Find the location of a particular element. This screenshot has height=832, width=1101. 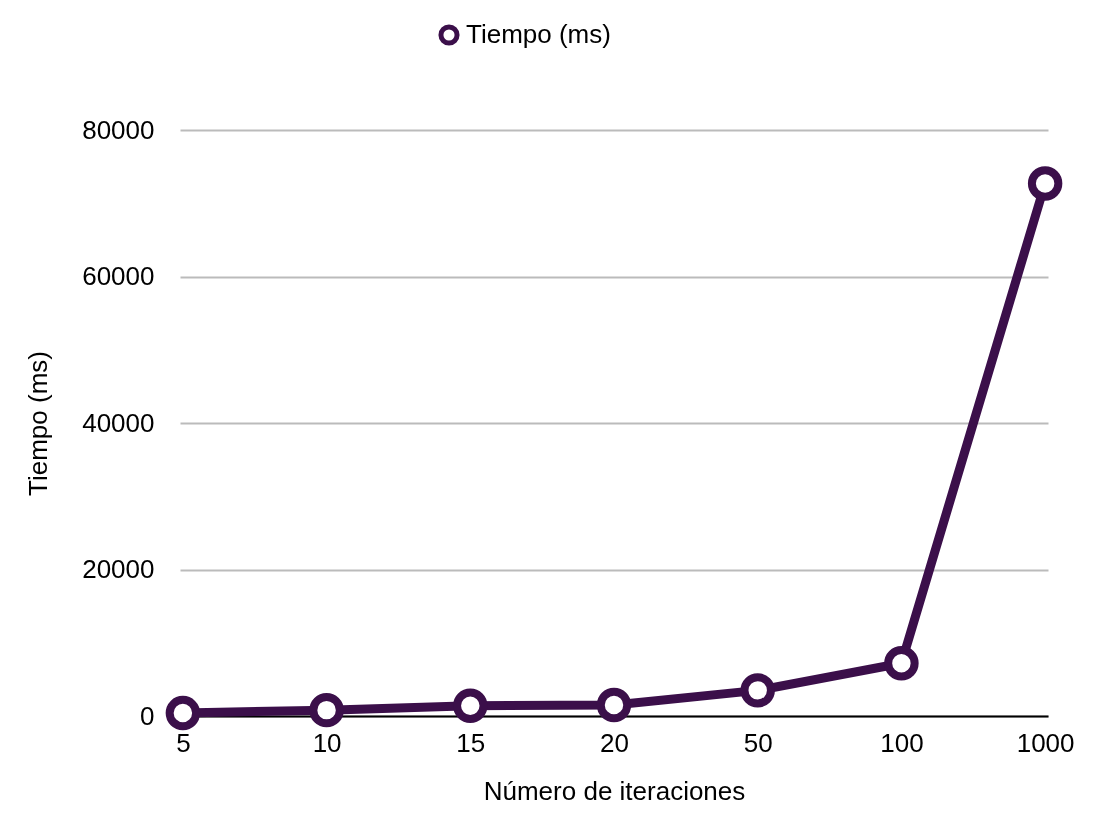

y-axis-title: Tiempo (ms) is located at coordinates (38, 423).